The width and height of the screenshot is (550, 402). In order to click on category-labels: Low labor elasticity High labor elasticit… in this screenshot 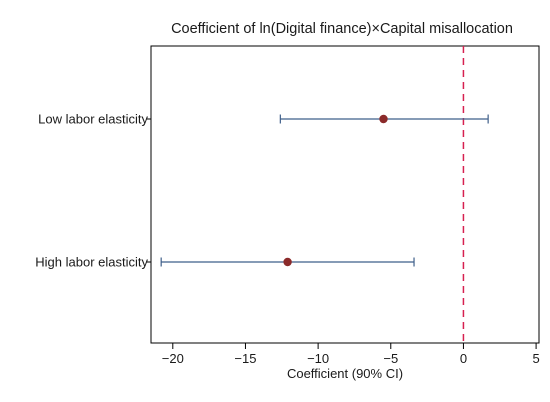, I will do `click(93, 191)`.